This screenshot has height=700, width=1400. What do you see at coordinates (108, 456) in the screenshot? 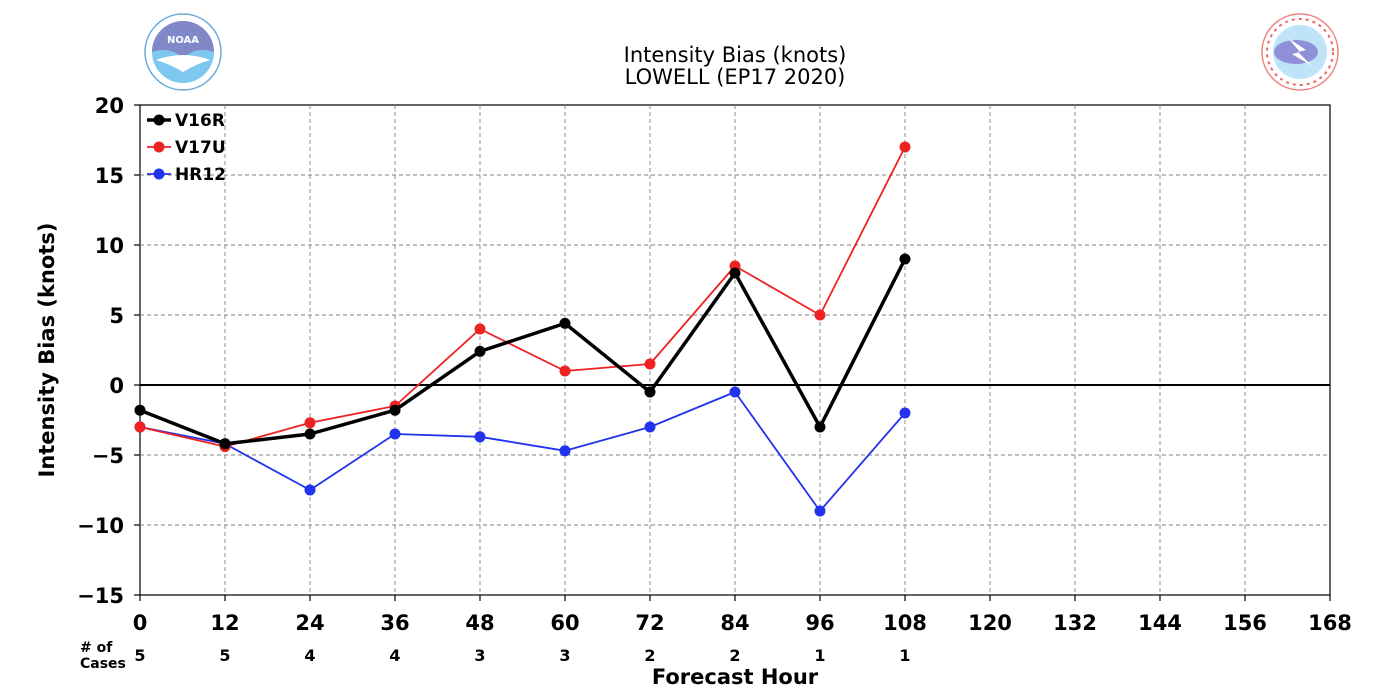
I see `y-tick-label: −5` at bounding box center [108, 456].